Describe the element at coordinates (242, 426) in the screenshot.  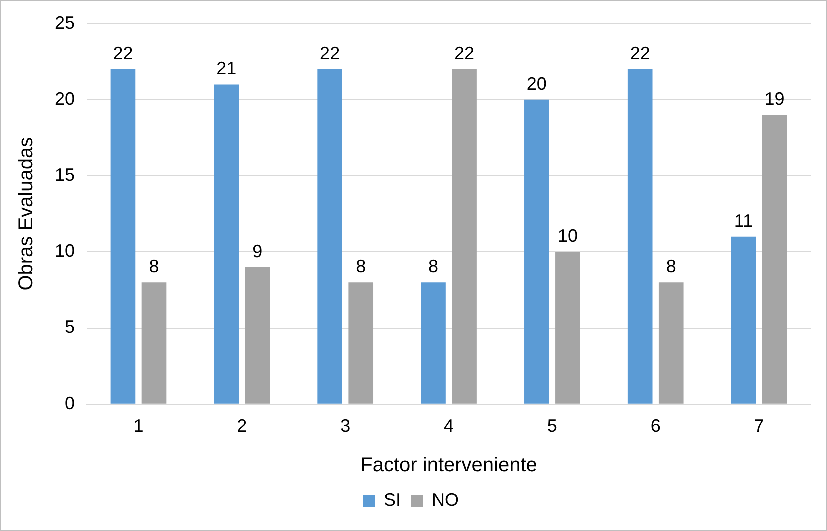
I see `x-tick-label: 2` at that location.